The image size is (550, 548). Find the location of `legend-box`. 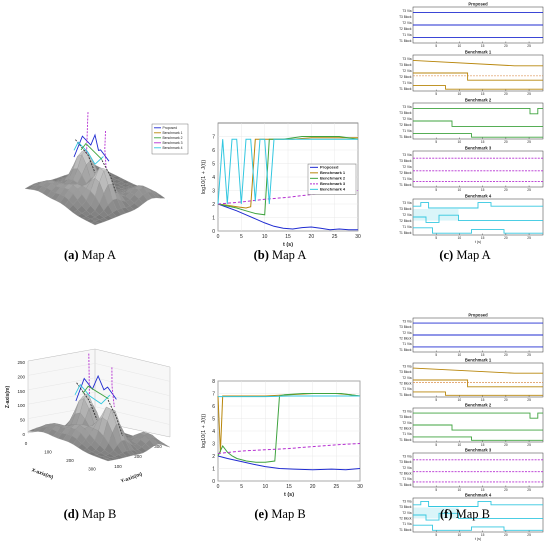

legend-box is located at coordinates (332, 179).